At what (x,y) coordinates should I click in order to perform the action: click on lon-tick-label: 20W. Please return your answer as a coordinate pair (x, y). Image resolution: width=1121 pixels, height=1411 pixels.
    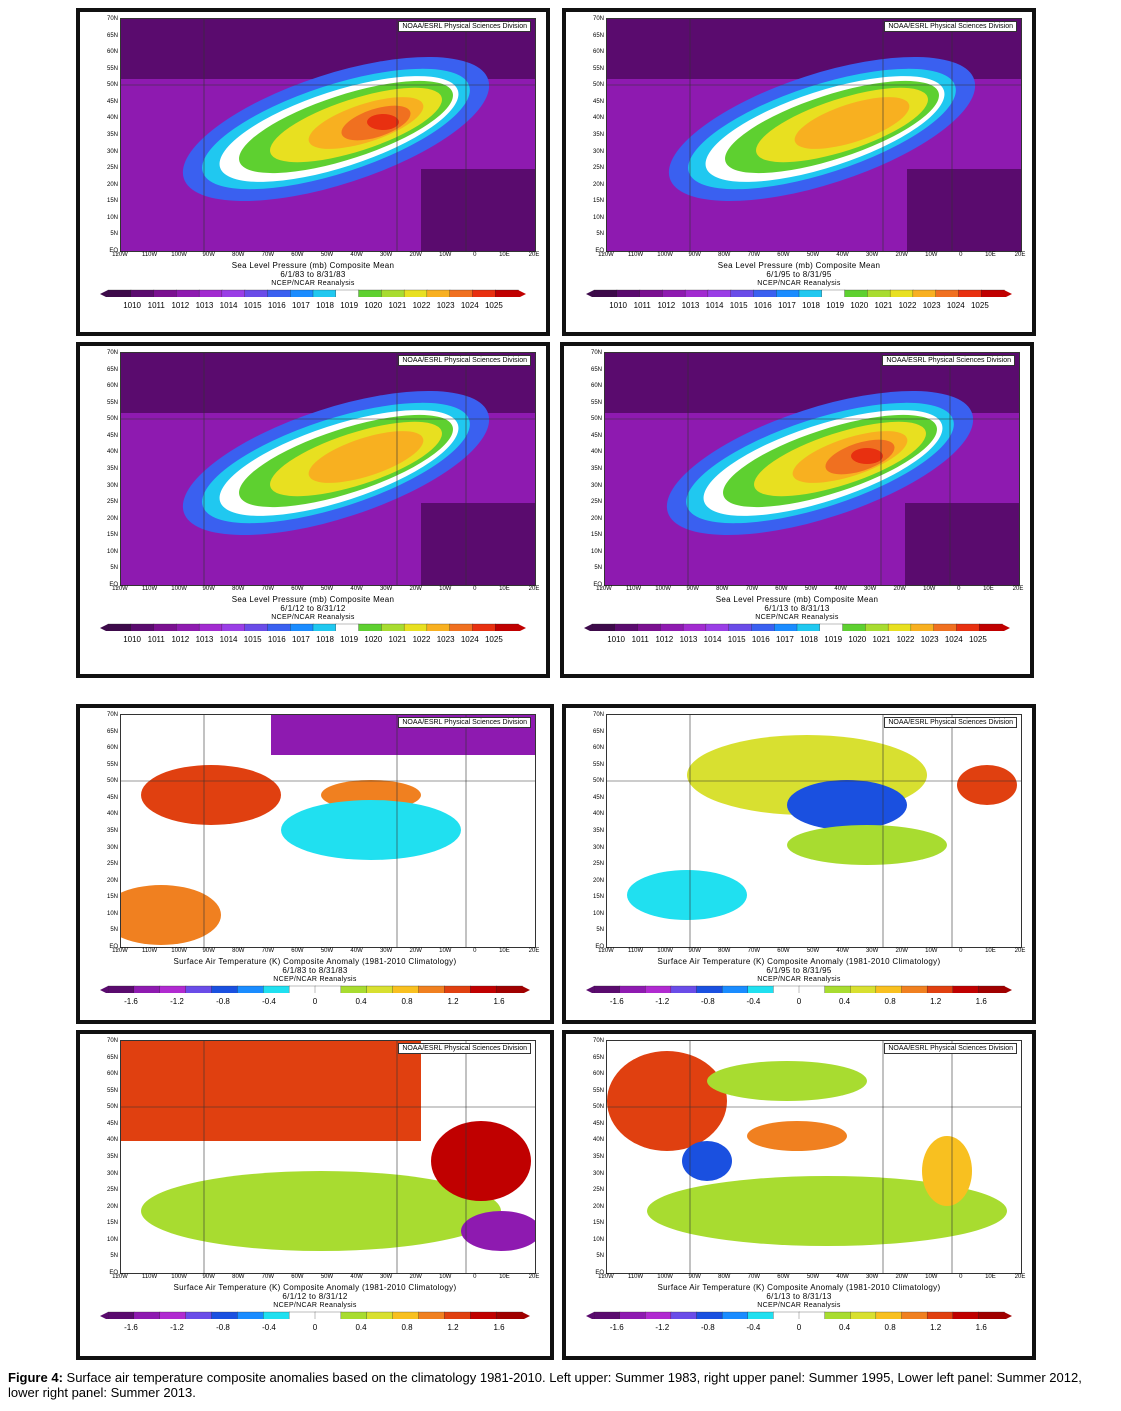
    Looking at the image, I should click on (415, 1277).